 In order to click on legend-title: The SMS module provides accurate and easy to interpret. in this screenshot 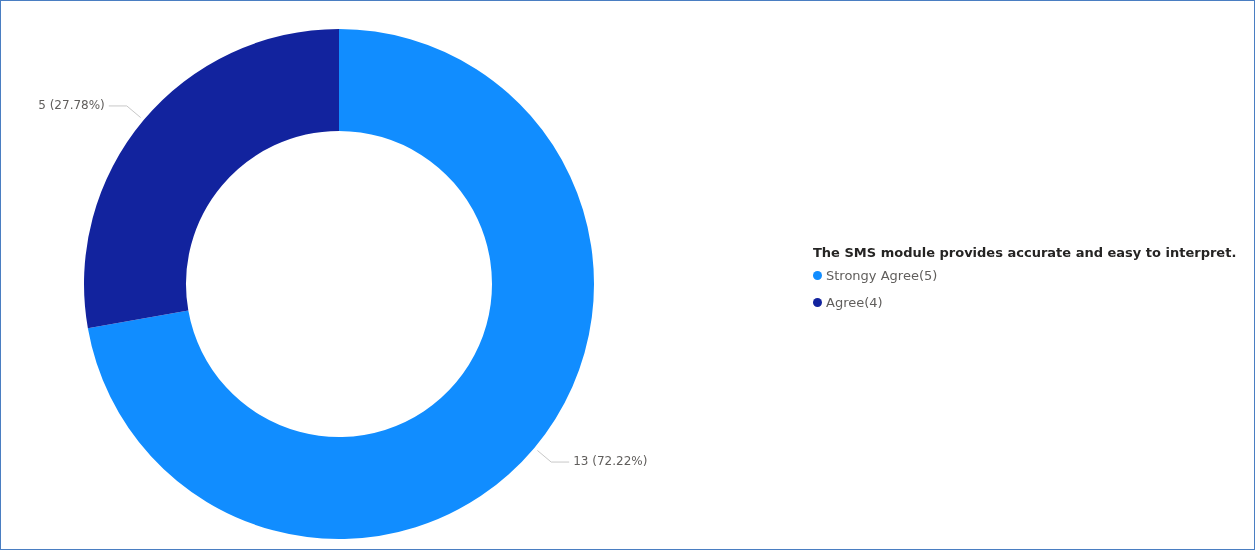, I will do `click(1025, 252)`.